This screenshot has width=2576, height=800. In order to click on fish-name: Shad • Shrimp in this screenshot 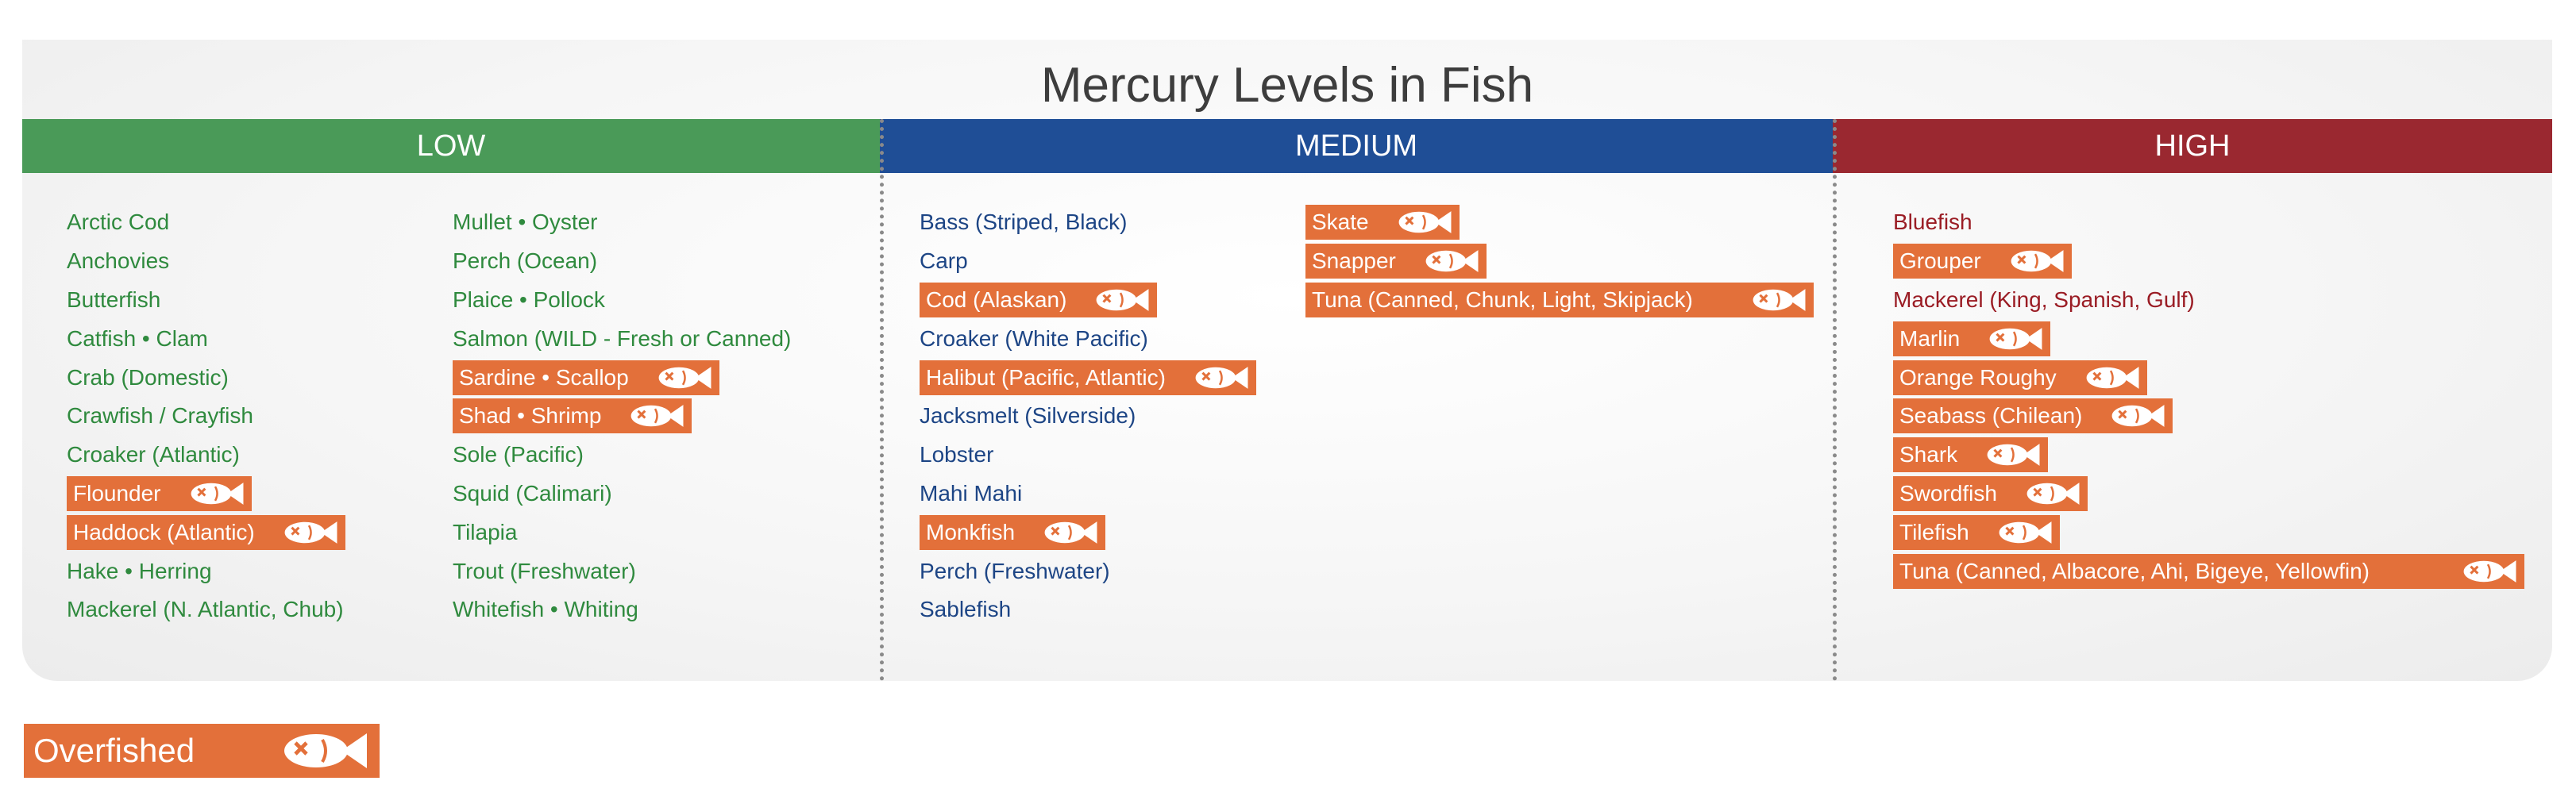, I will do `click(530, 416)`.